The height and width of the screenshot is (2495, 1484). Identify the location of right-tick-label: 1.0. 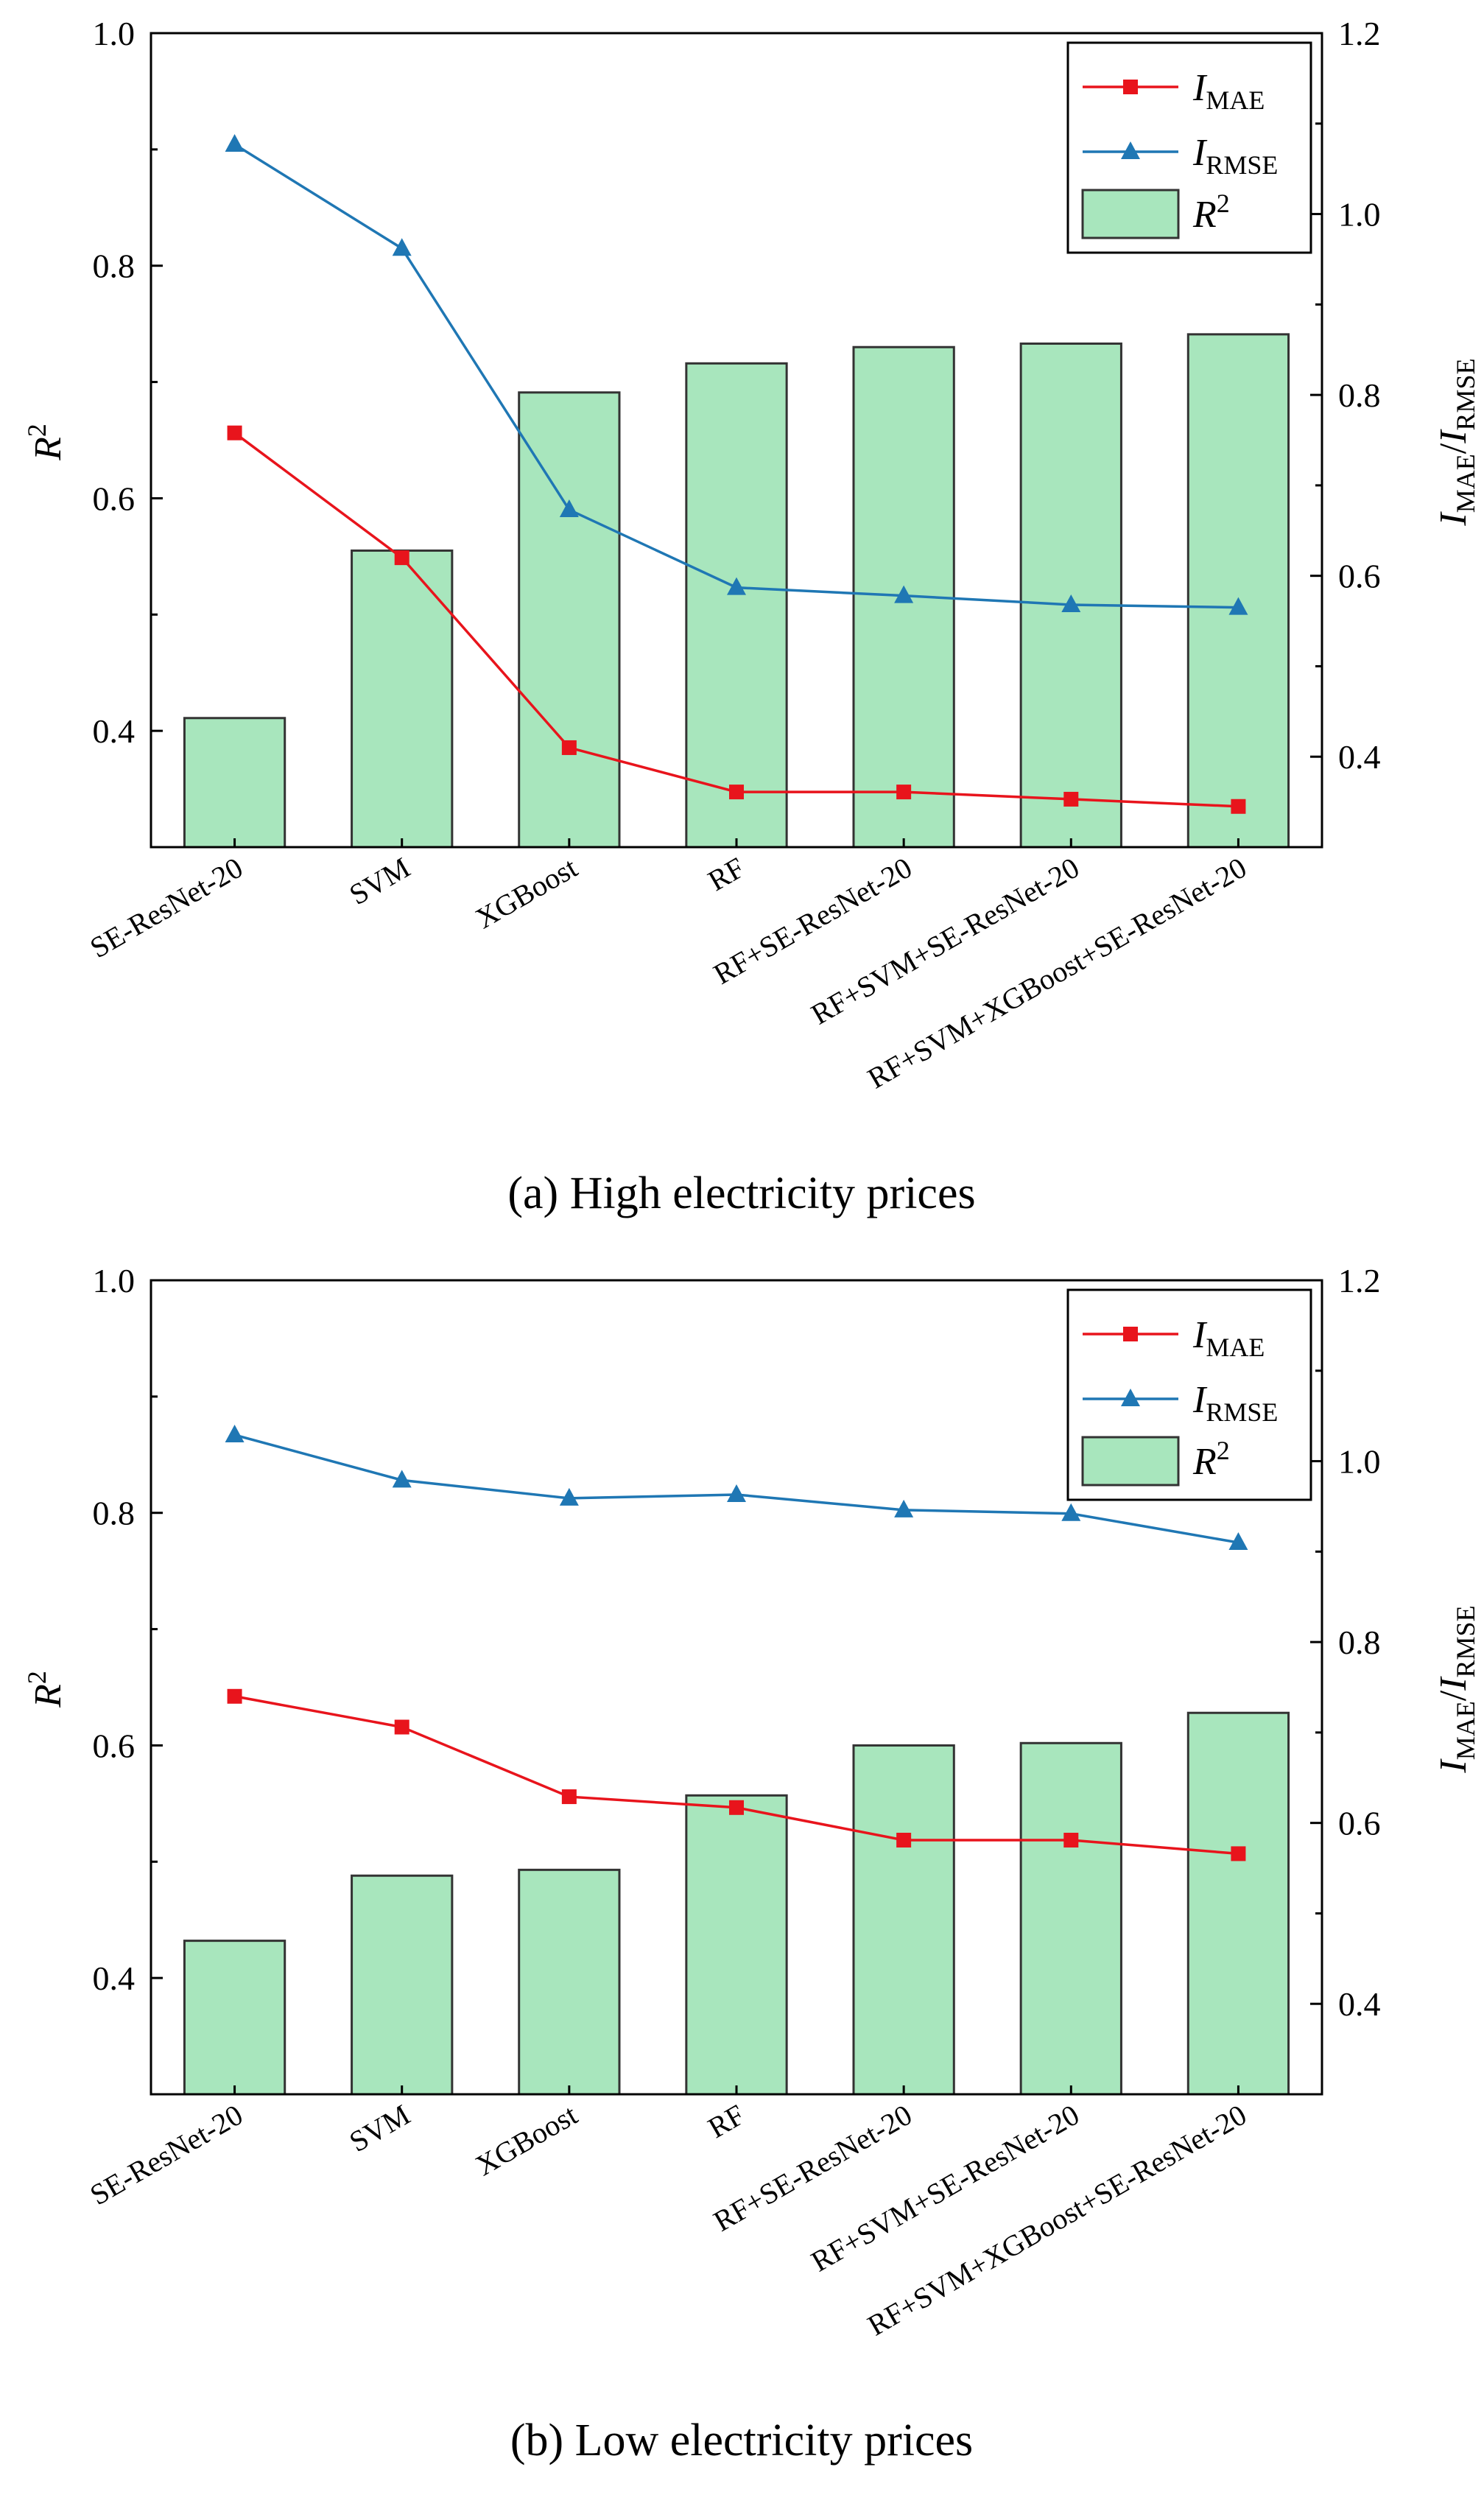
(1360, 1462).